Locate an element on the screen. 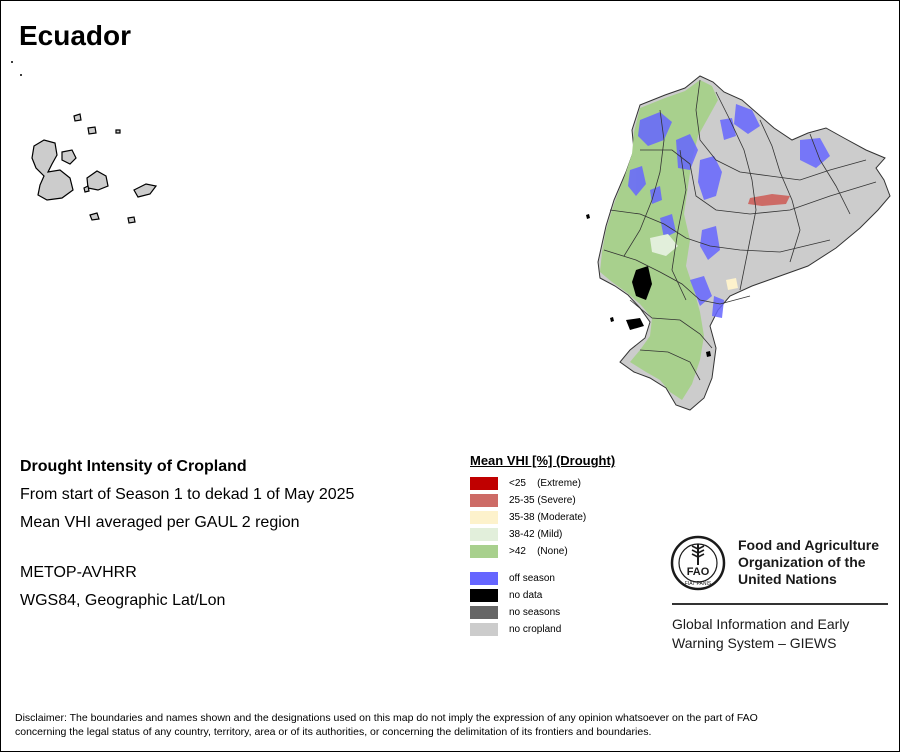 The image size is (900, 752). legend-item: no data is located at coordinates (542, 595).